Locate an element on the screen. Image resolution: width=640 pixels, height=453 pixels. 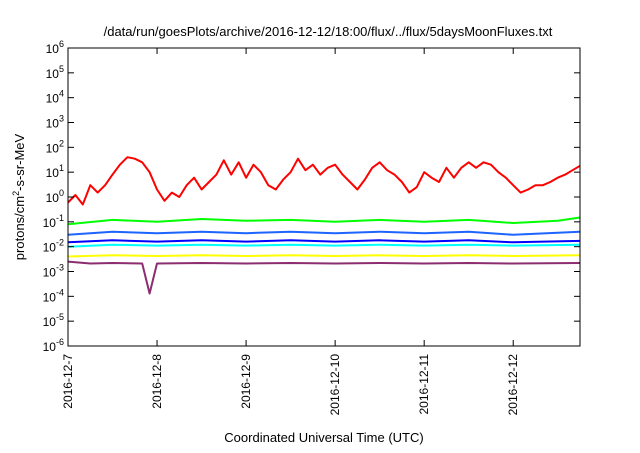
y-tick-label: 10⁰ is located at coordinates (55, 196).